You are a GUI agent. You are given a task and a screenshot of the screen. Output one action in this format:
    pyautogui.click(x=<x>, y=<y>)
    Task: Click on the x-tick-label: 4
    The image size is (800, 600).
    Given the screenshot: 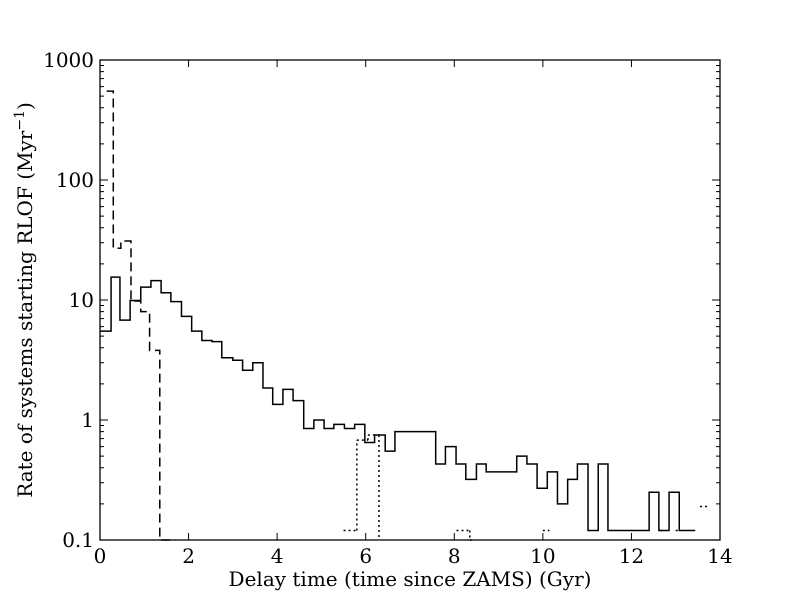 What is the action you would take?
    pyautogui.click(x=277, y=556)
    